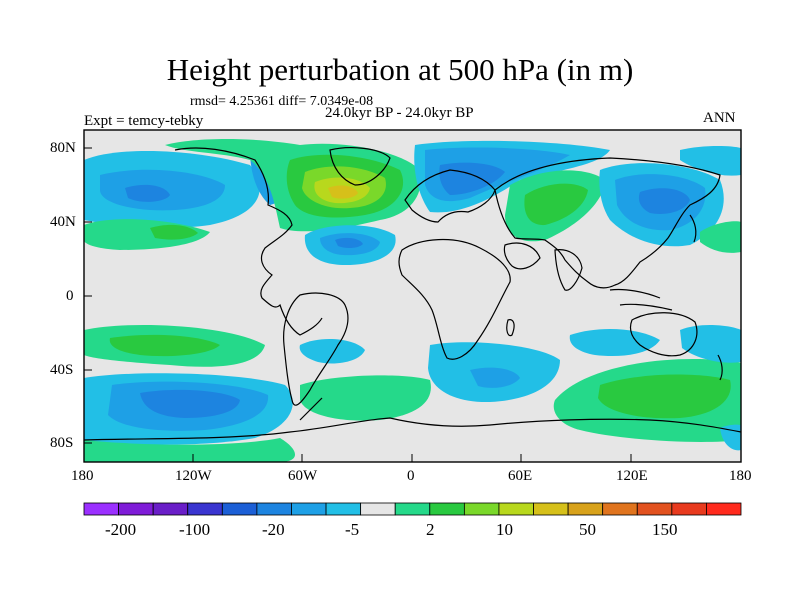 This screenshot has width=800, height=600. I want to click on season-label: ANN, so click(719, 118).